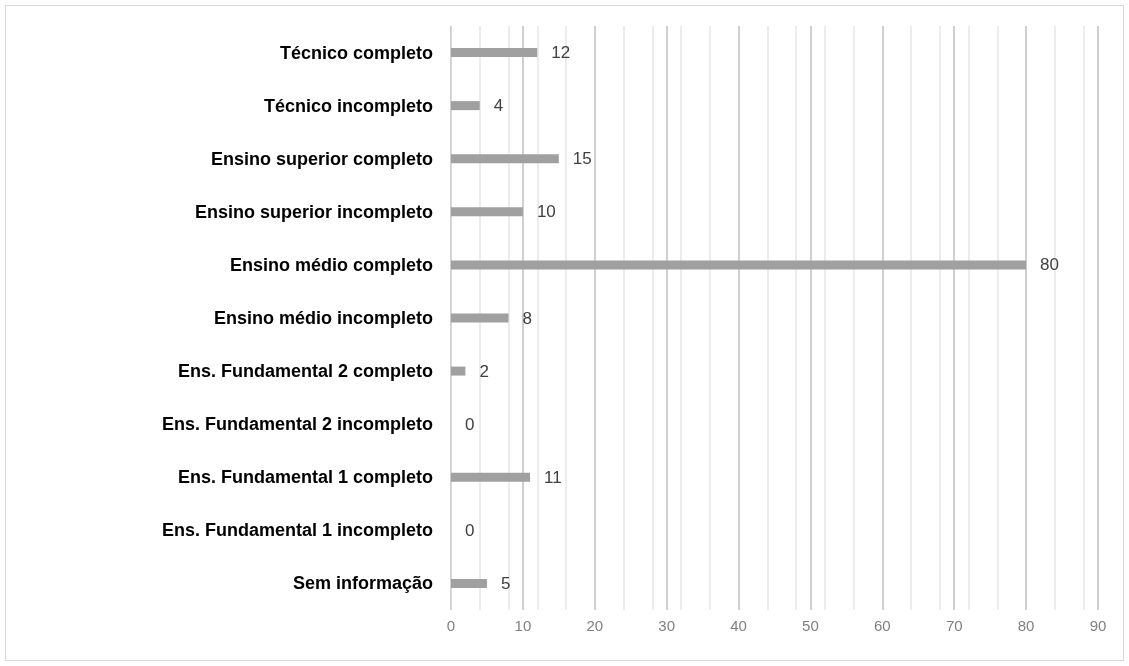 This screenshot has height=666, width=1129. Describe the element at coordinates (553, 477) in the screenshot. I see `data-label: 11` at that location.